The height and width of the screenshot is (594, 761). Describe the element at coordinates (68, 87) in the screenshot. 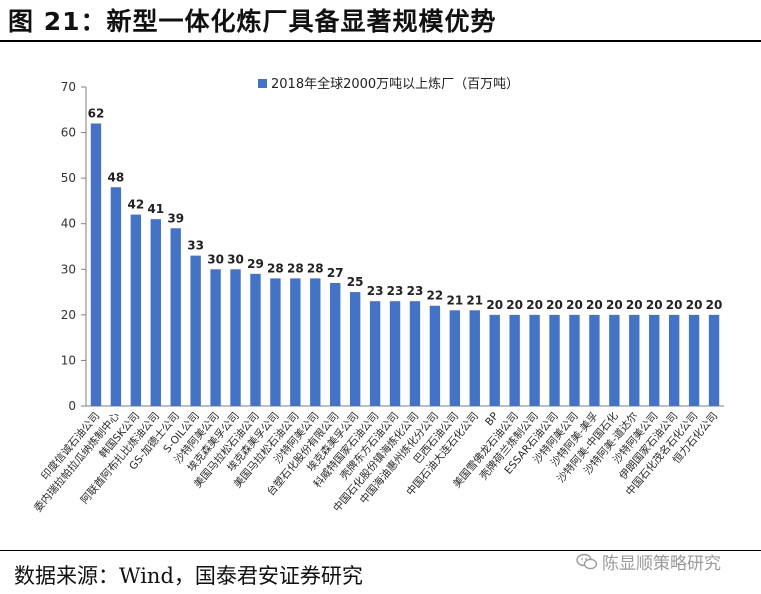

I see `y-tick-label: 70` at that location.